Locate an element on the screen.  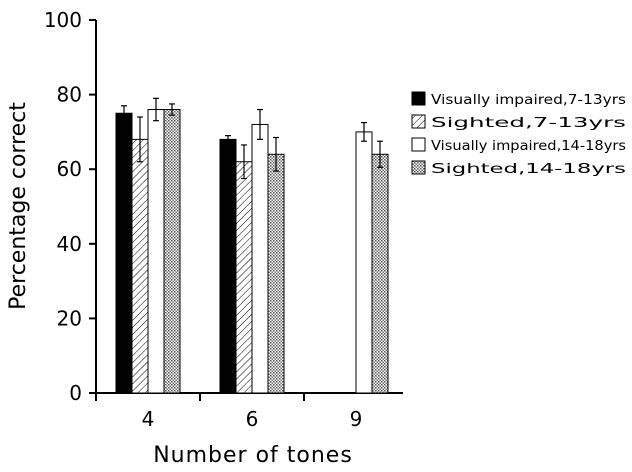
y-tick-label: 0 is located at coordinates (75, 393).